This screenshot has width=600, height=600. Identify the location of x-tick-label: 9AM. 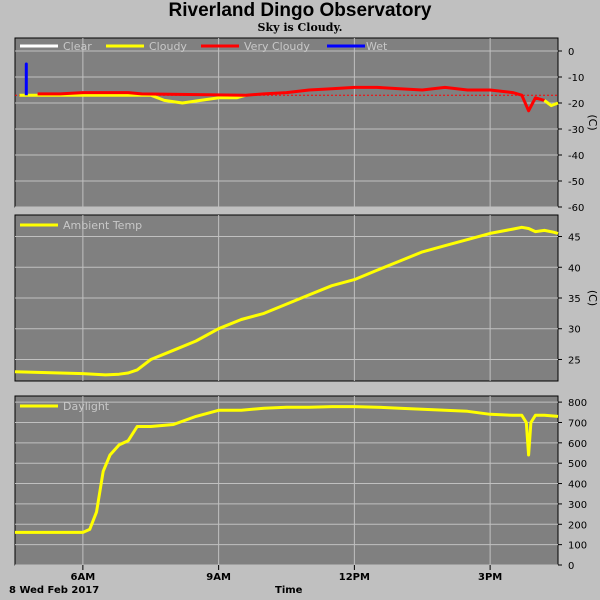
(218, 577).